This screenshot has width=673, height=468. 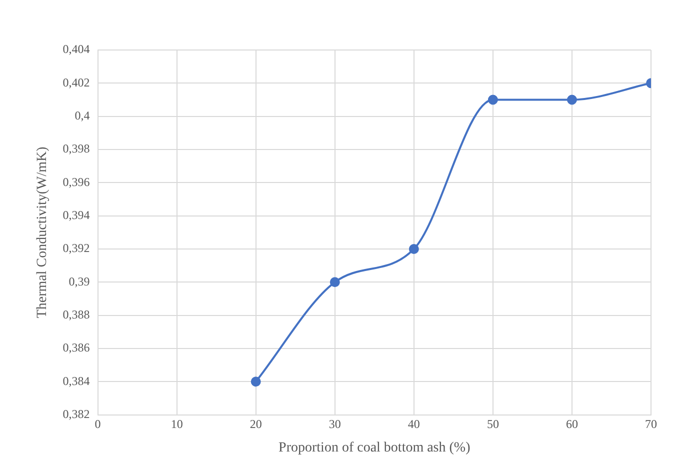 I want to click on y-tick-label: 0,39, so click(x=79, y=281).